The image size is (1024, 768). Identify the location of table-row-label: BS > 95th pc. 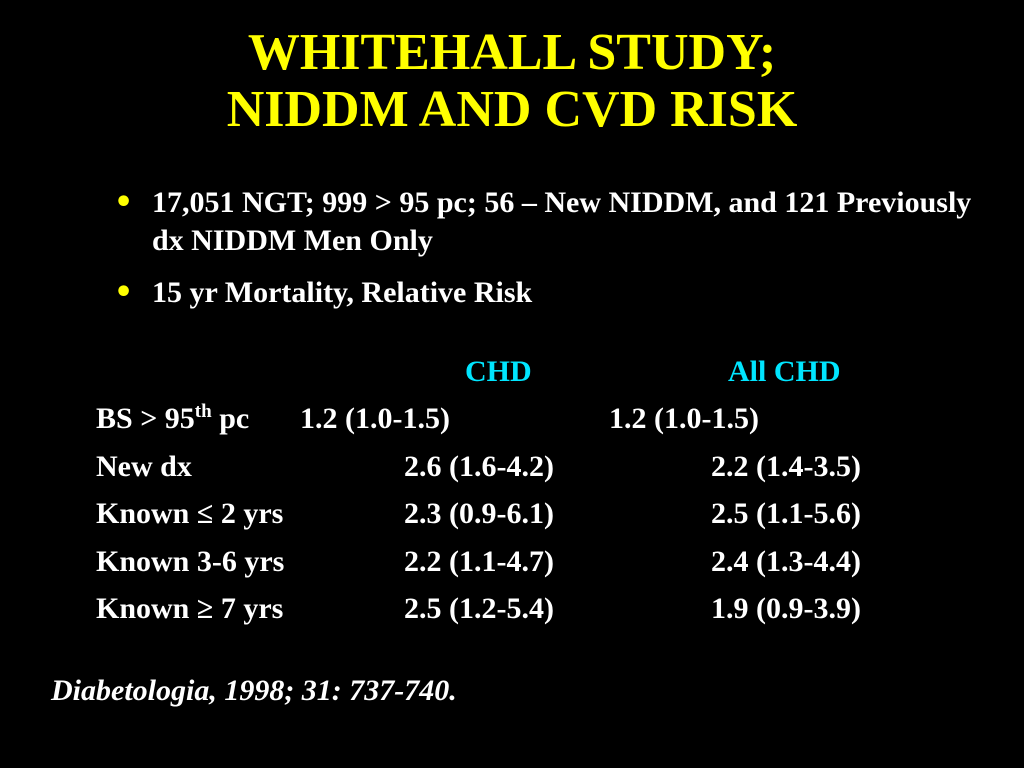
(172, 419).